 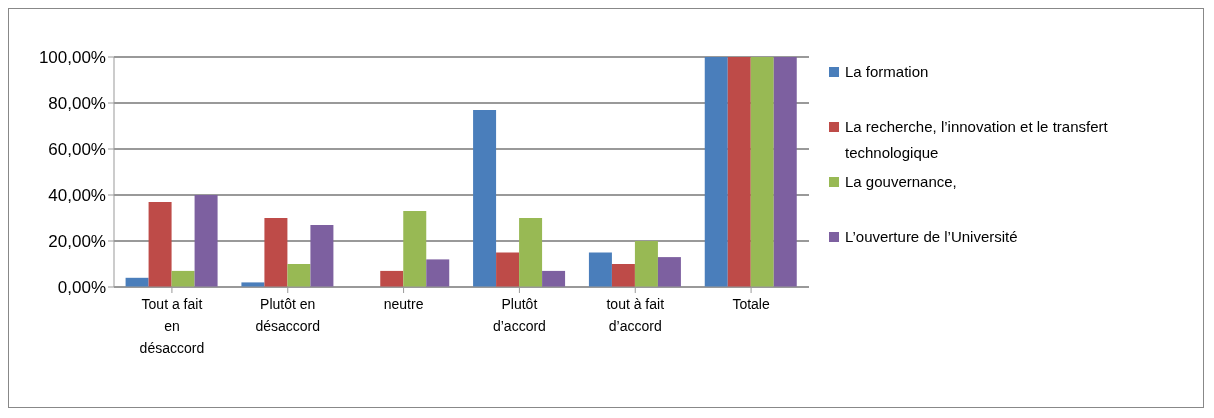 What do you see at coordinates (77, 150) in the screenshot?
I see `y-tick-label: 60,00%` at bounding box center [77, 150].